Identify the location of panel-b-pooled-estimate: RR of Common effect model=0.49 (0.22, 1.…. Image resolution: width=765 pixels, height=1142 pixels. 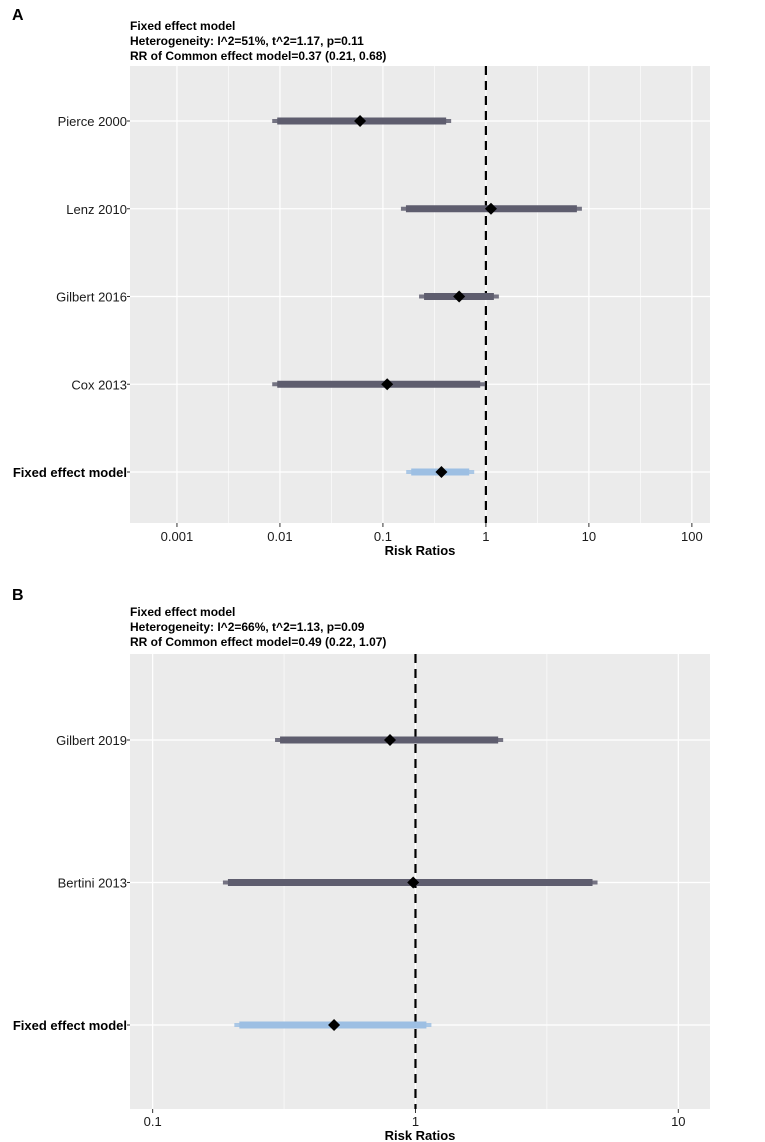
(258, 642).